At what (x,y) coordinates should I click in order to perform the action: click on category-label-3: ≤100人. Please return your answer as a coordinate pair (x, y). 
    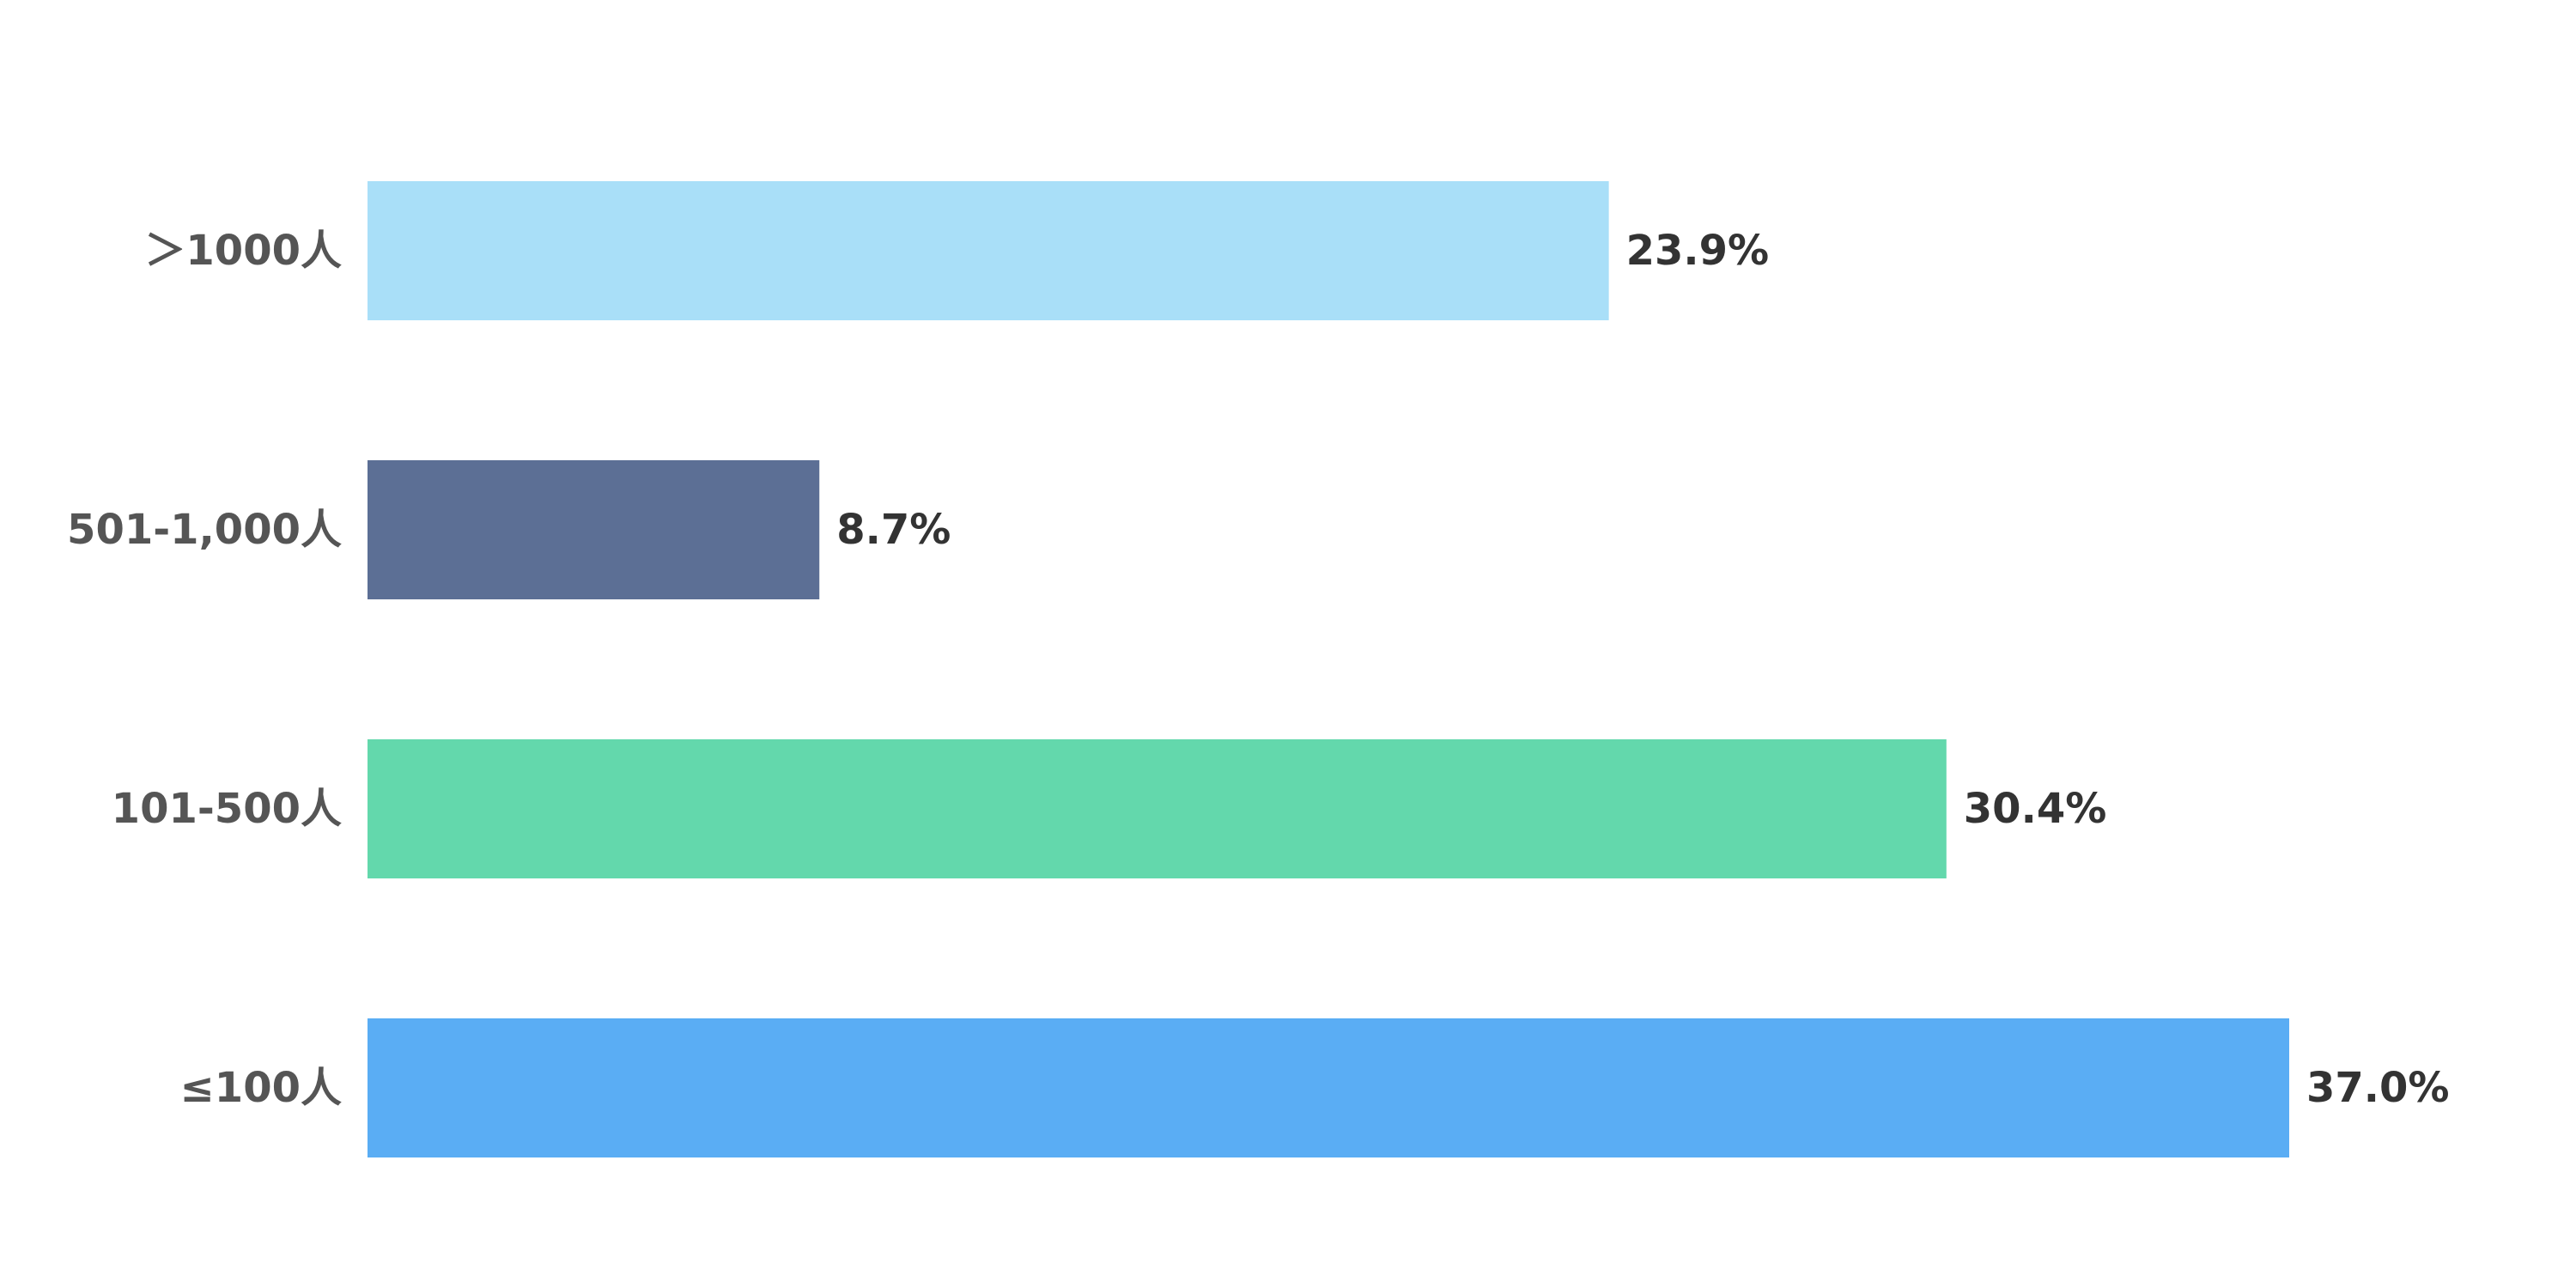
    Looking at the image, I should click on (261, 1088).